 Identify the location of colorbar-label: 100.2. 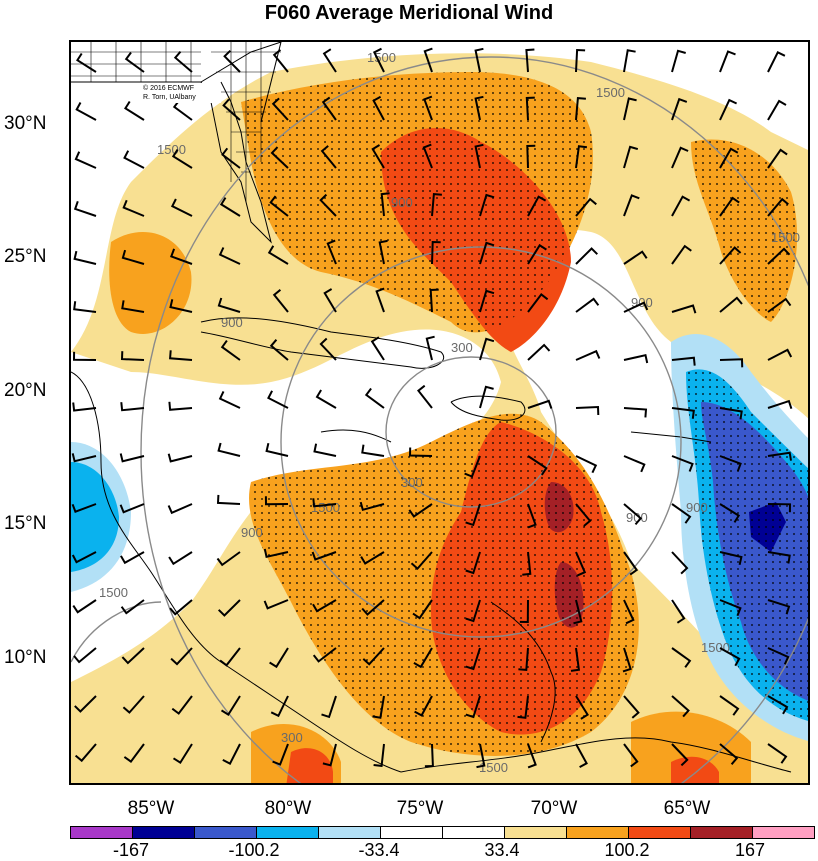
(627, 850).